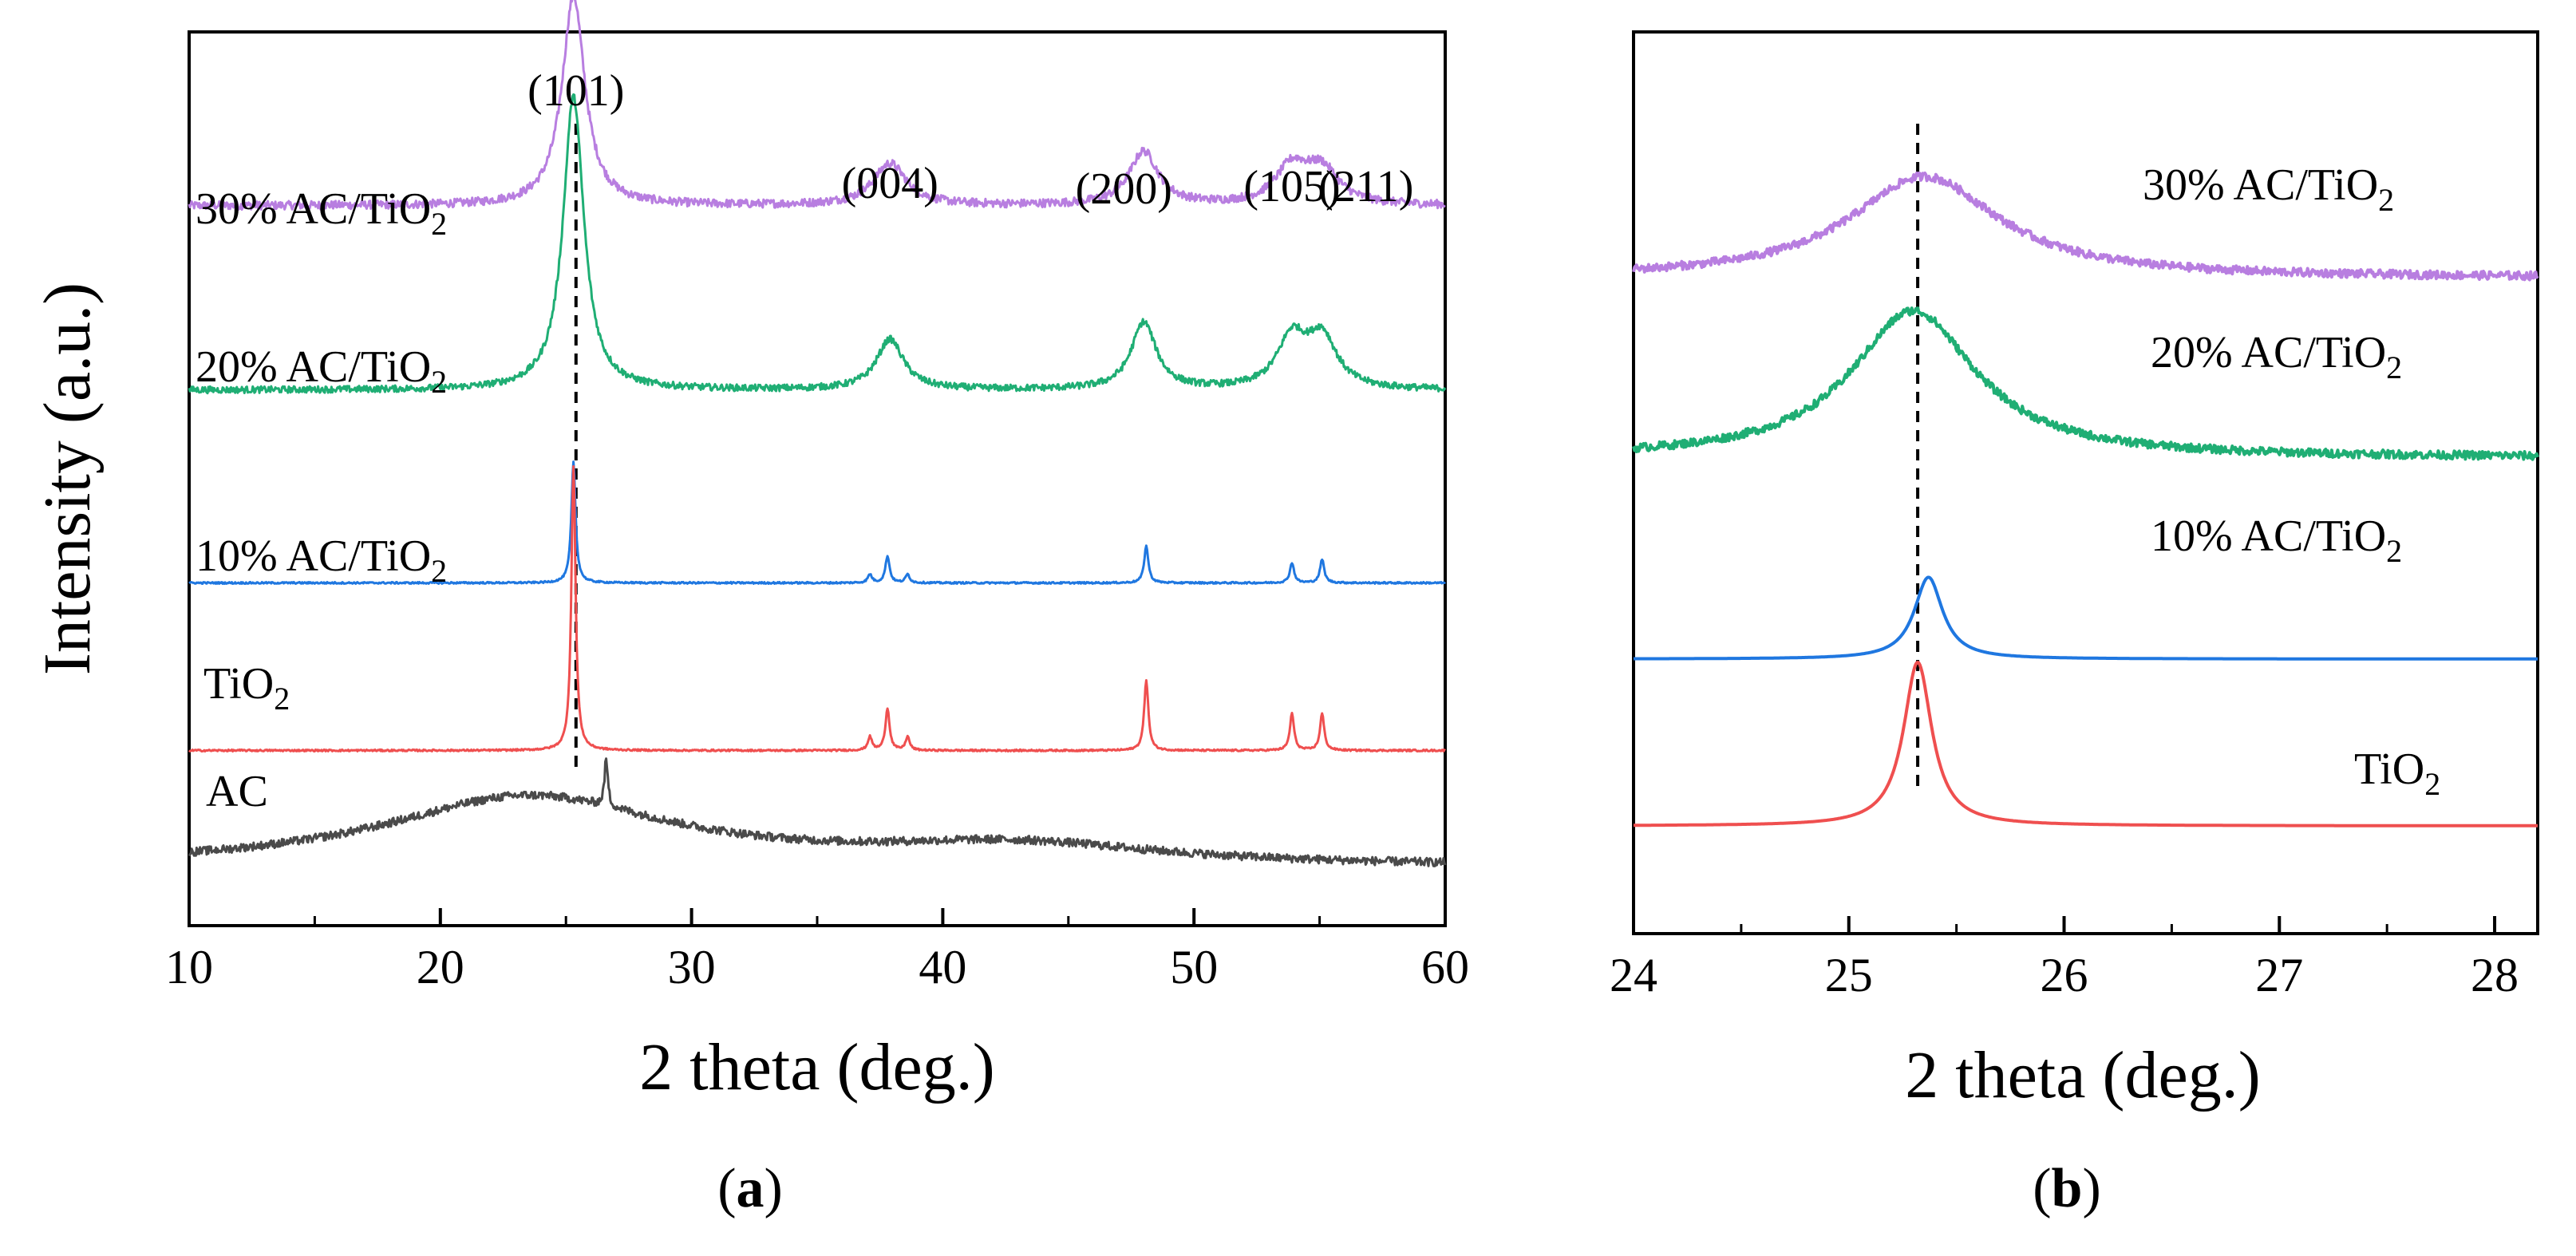 The height and width of the screenshot is (1256, 2576). What do you see at coordinates (692, 967) in the screenshot?
I see `x-tick-label: 30` at bounding box center [692, 967].